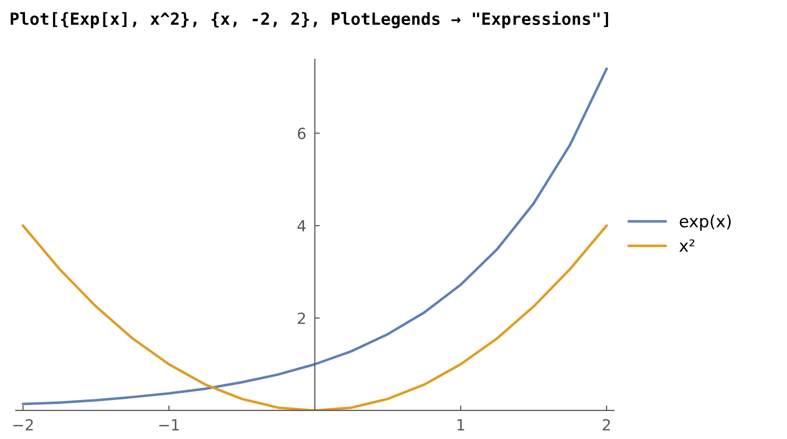  What do you see at coordinates (705, 222) in the screenshot?
I see `legend-label: exp(x)` at bounding box center [705, 222].